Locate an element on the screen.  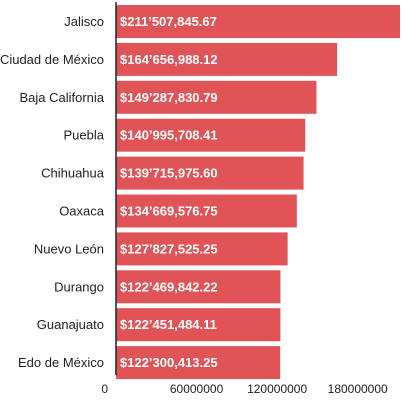
category-label-6: Nuevo León is located at coordinates (69, 248).